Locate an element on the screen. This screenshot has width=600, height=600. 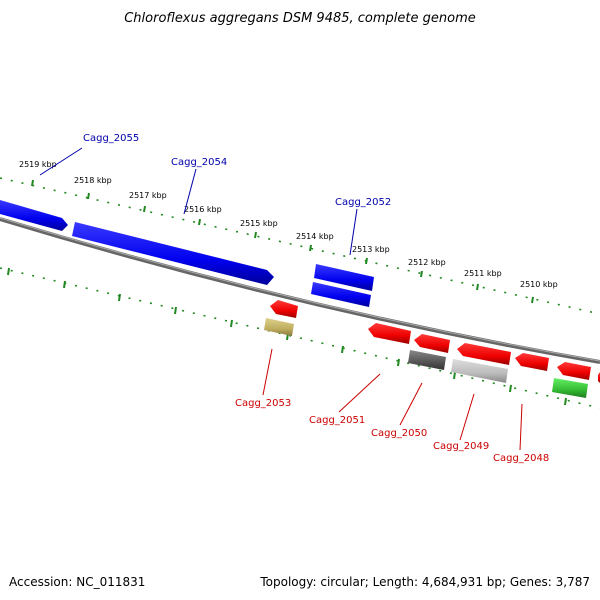
scale-label: 2514 kbp is located at coordinates (315, 236).